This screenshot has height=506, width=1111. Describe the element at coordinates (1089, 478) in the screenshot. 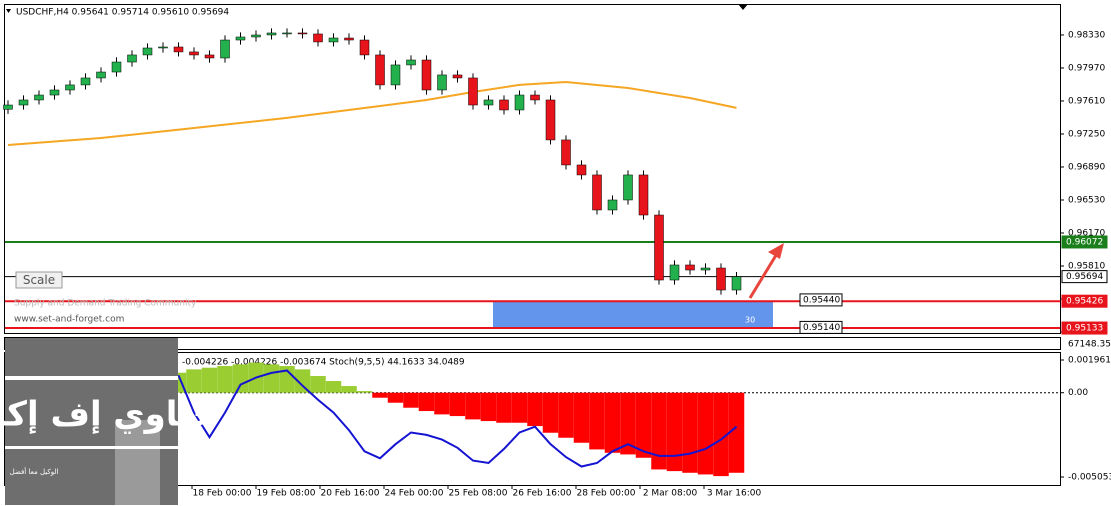

I see `indicator-tick-label: -0.005053` at that location.